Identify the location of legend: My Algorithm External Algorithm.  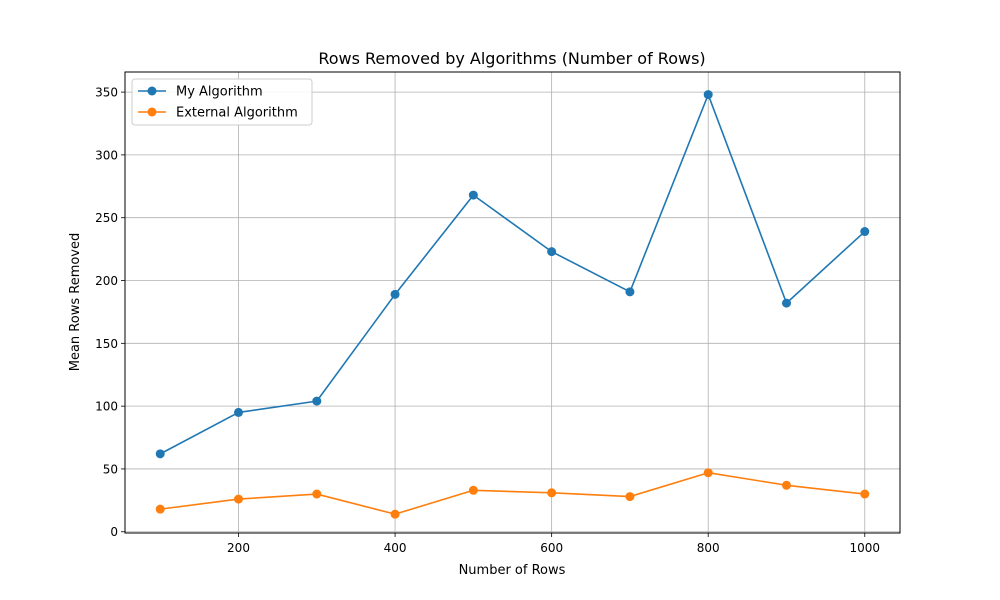
(222, 102).